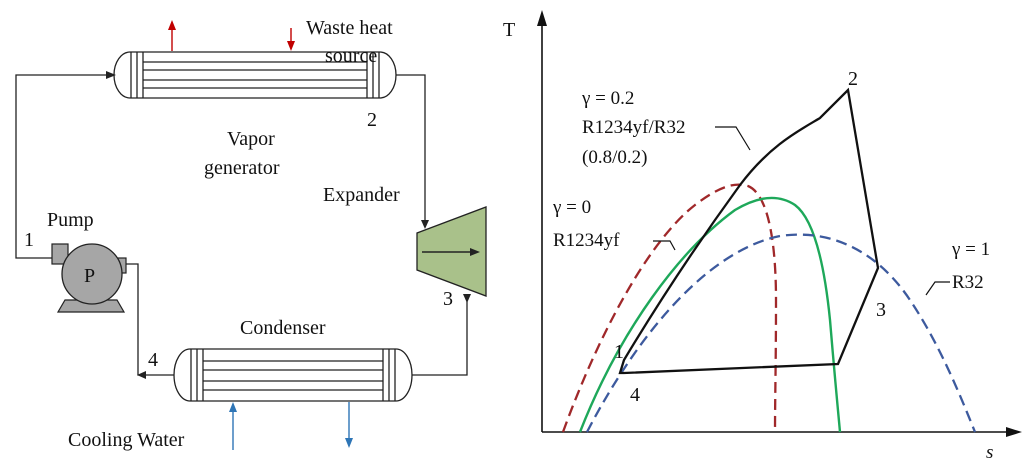 The image size is (1029, 462). I want to click on expander, so click(451, 251).